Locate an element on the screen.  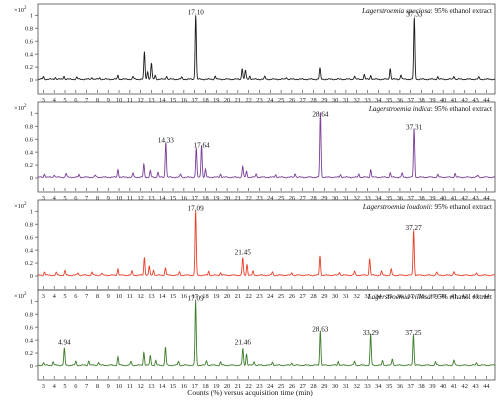
x-tick-label: 12 is located at coordinates (140, 198).